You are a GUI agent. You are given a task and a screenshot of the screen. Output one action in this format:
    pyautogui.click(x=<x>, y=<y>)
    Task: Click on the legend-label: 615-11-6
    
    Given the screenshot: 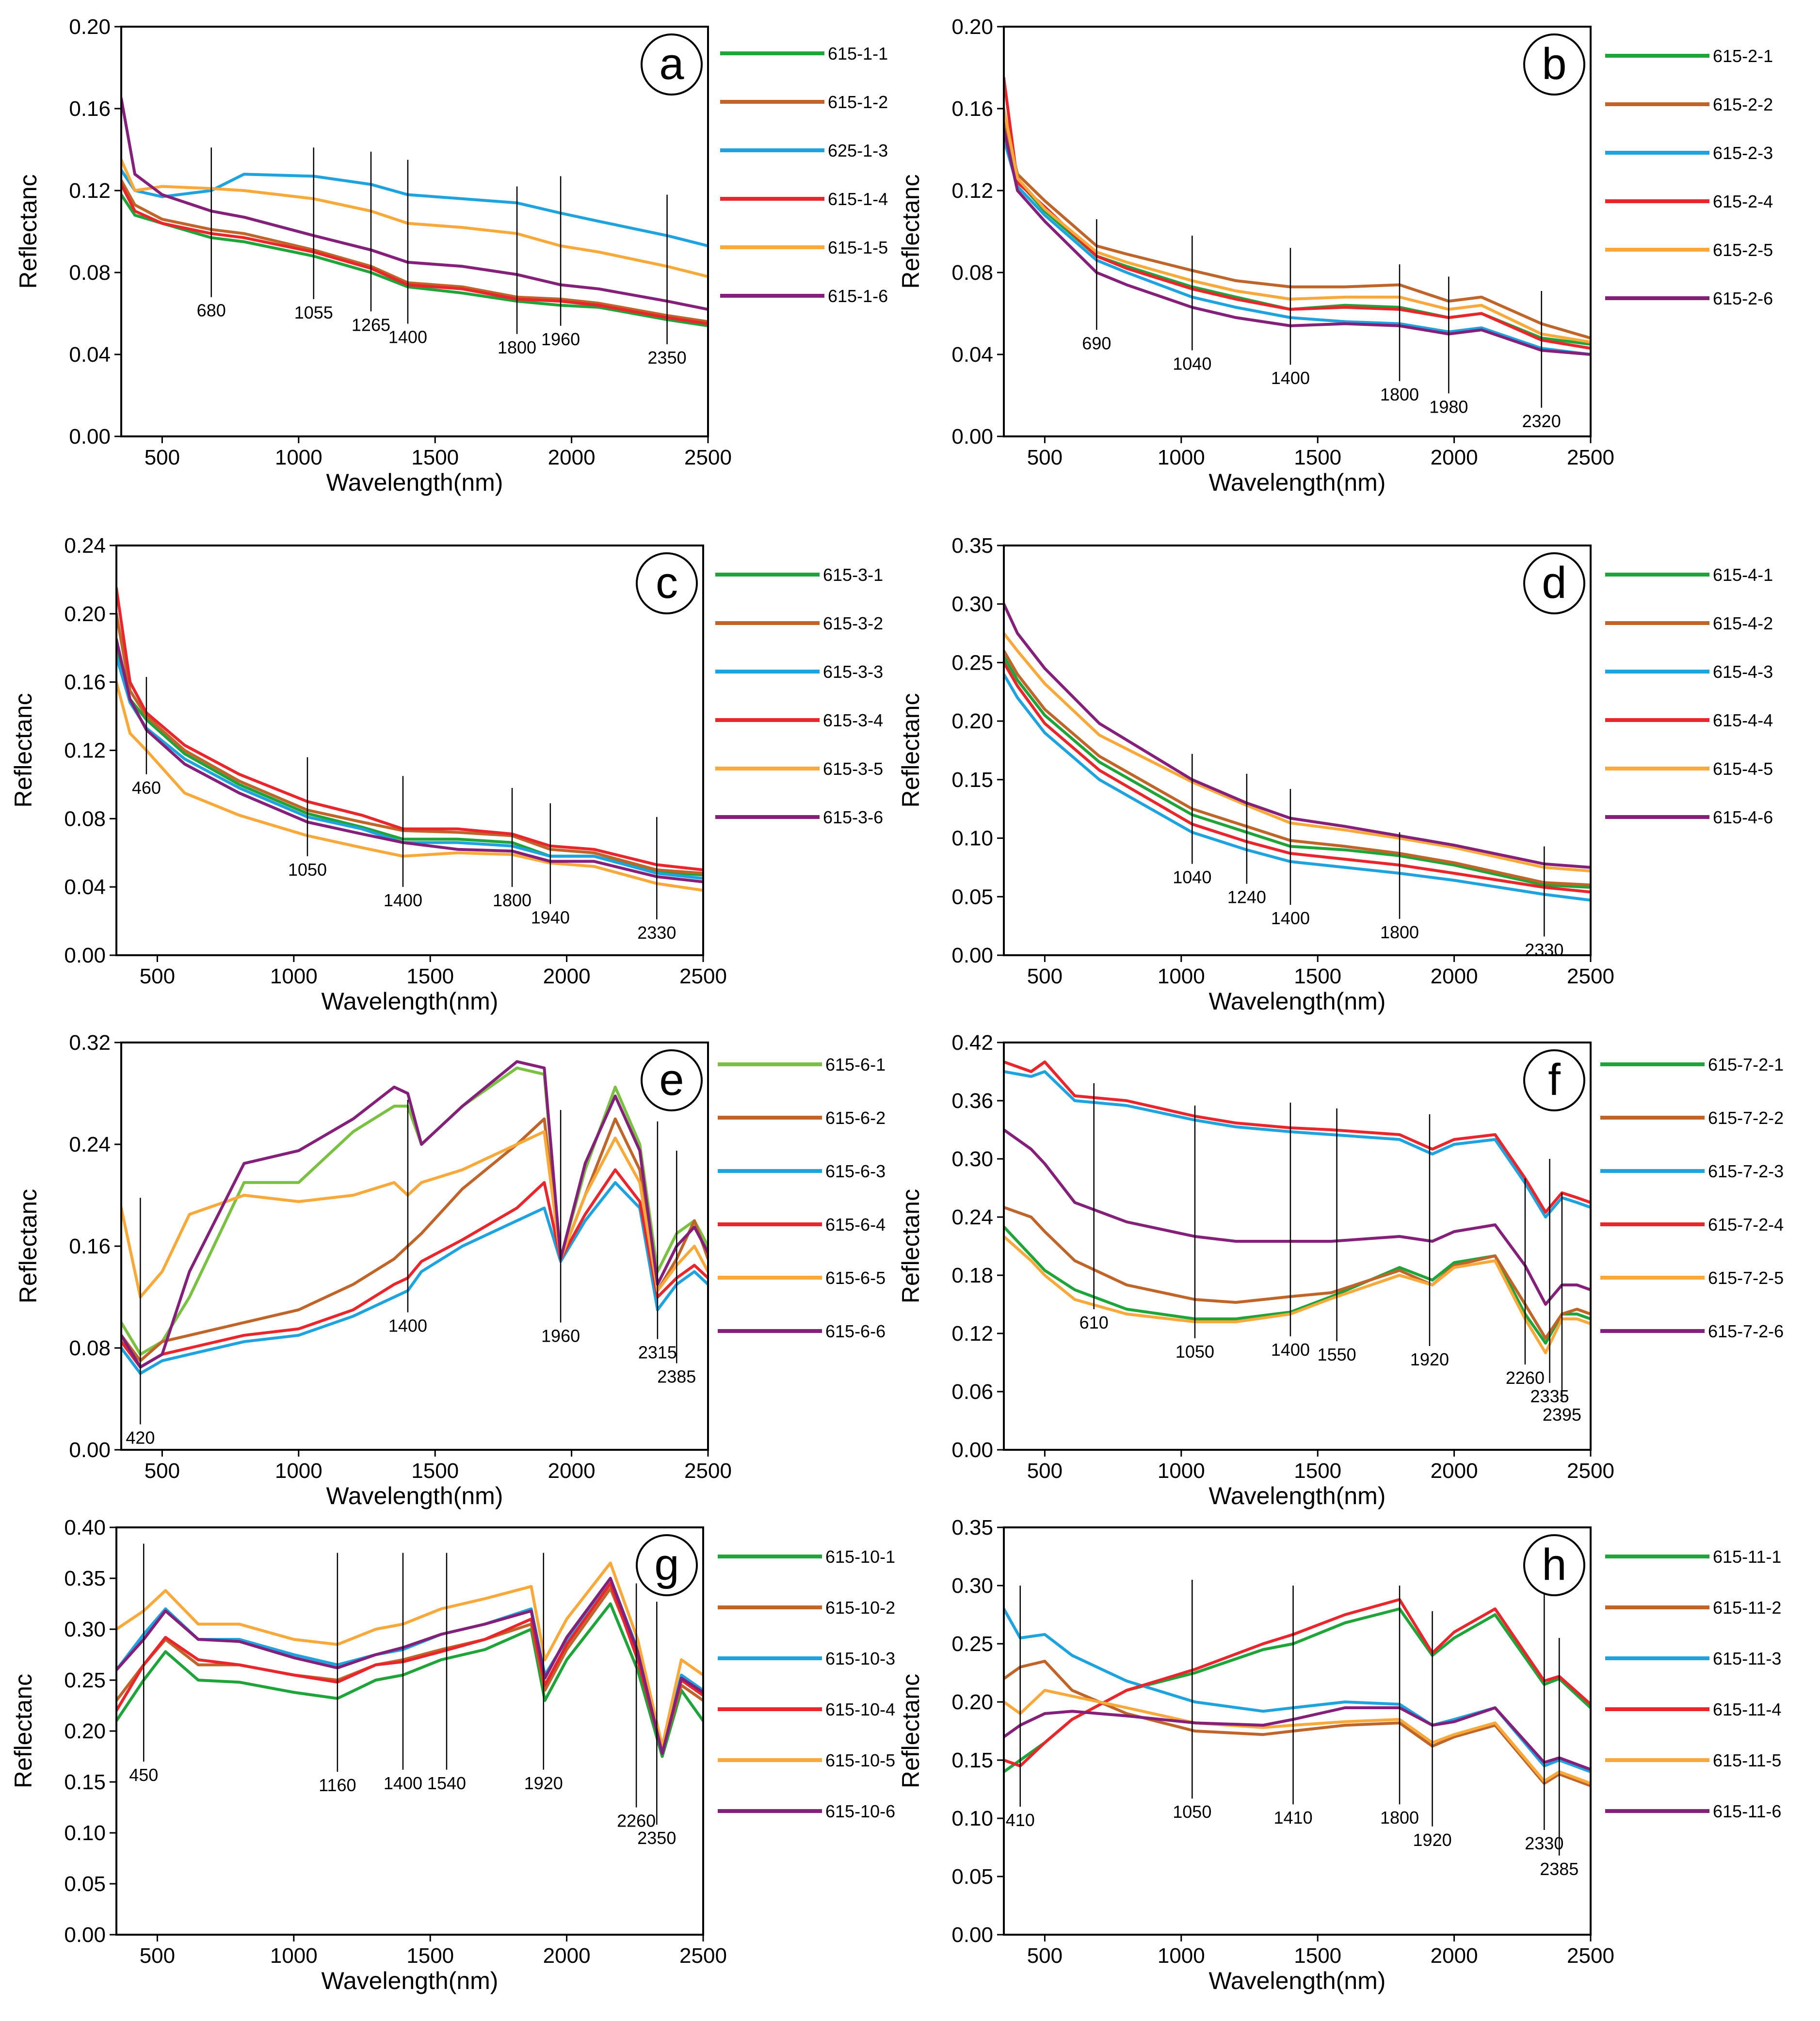 What is the action you would take?
    pyautogui.click(x=1747, y=1811)
    